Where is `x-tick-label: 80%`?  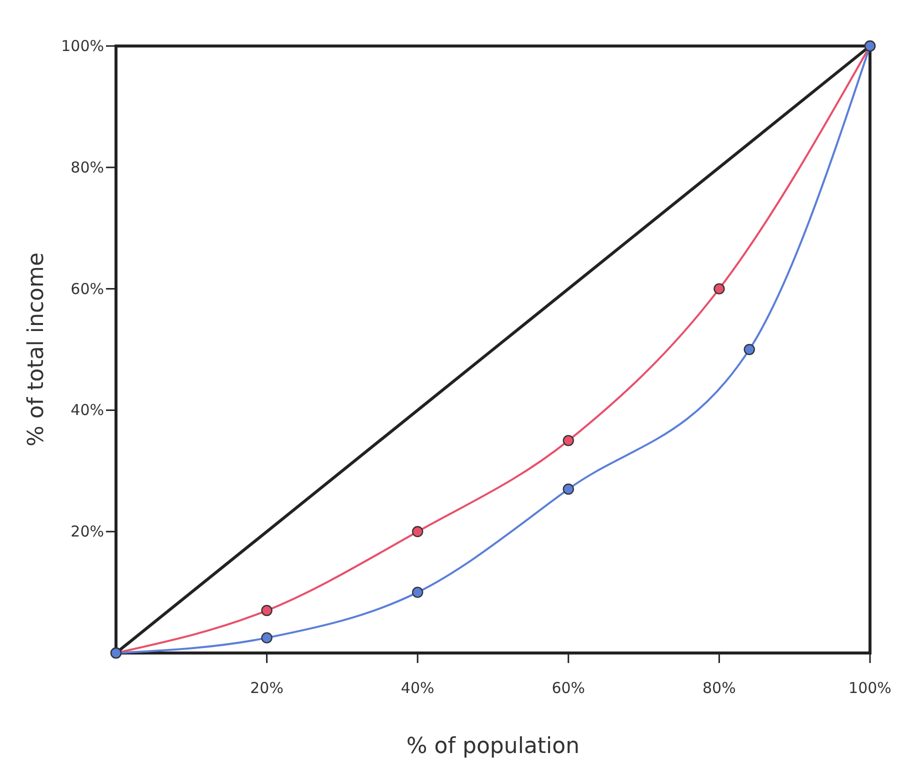
x-tick-label: 80% is located at coordinates (719, 688).